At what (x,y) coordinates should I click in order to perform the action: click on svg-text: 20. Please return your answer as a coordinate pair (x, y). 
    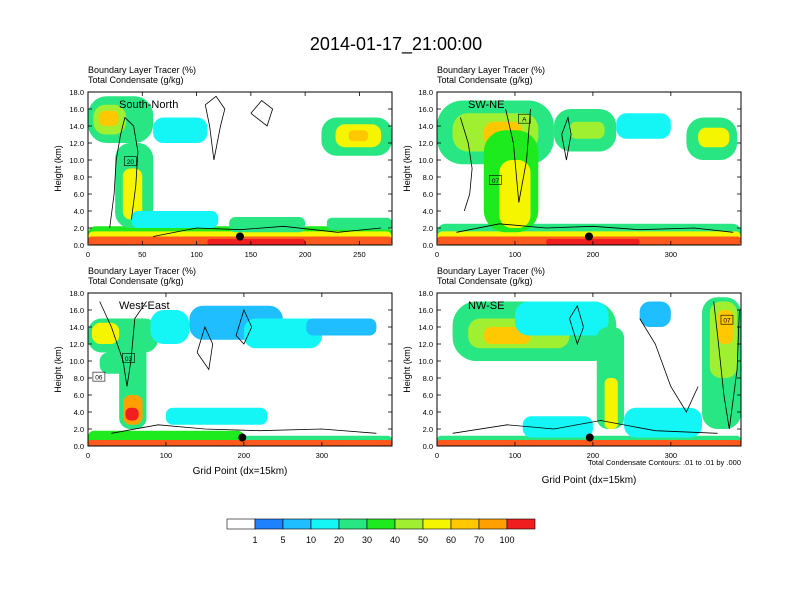
    Looking at the image, I should click on (131, 162).